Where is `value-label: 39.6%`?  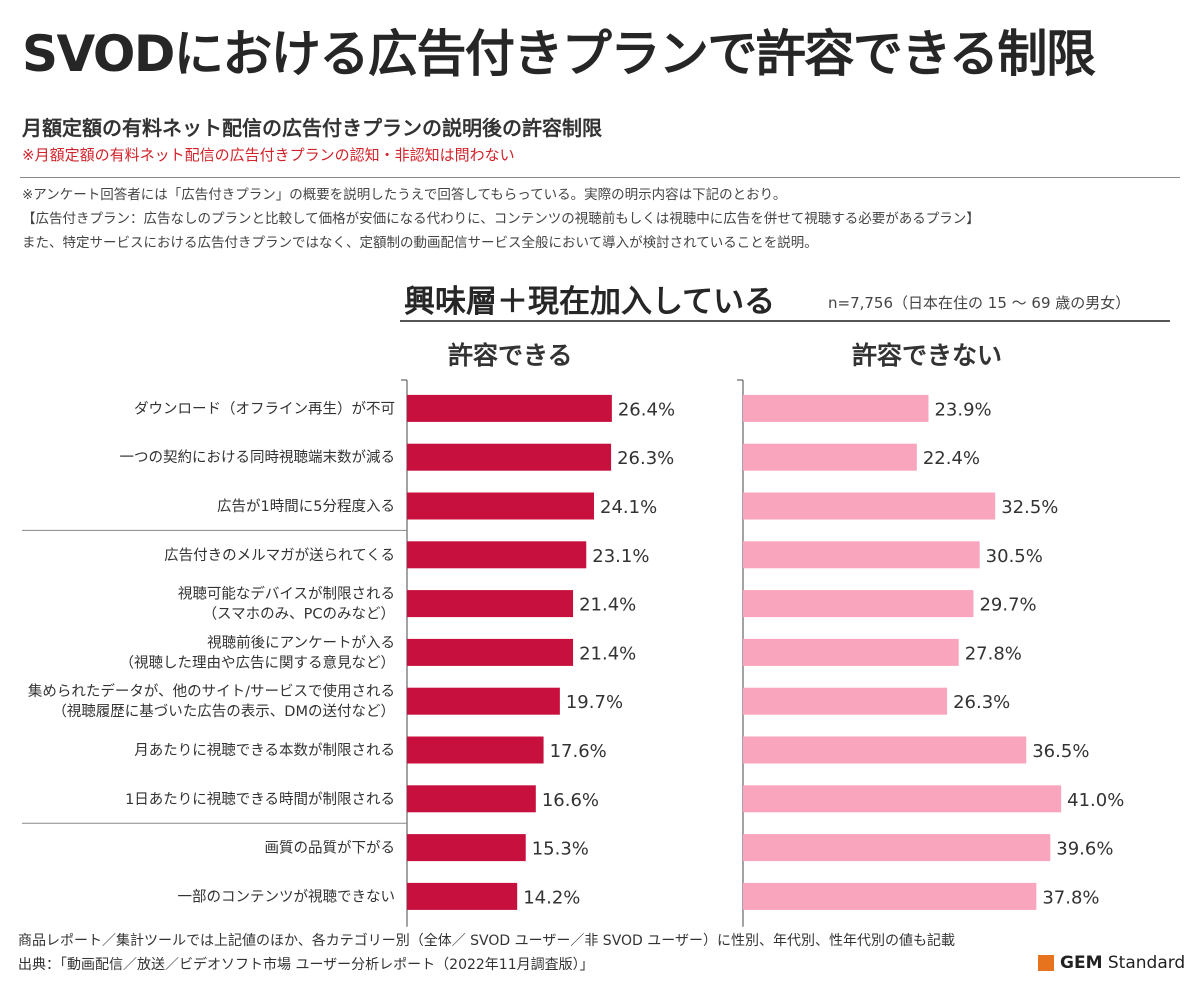
value-label: 39.6% is located at coordinates (1084, 849).